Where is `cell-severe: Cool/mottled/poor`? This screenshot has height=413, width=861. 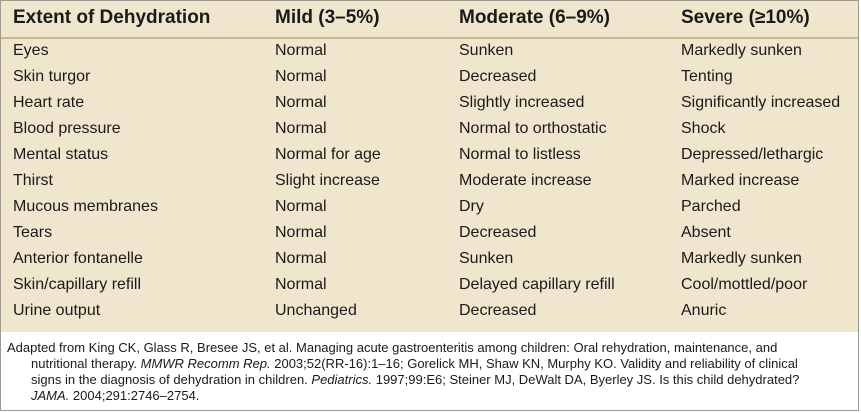 cell-severe: Cool/mottled/poor is located at coordinates (744, 284).